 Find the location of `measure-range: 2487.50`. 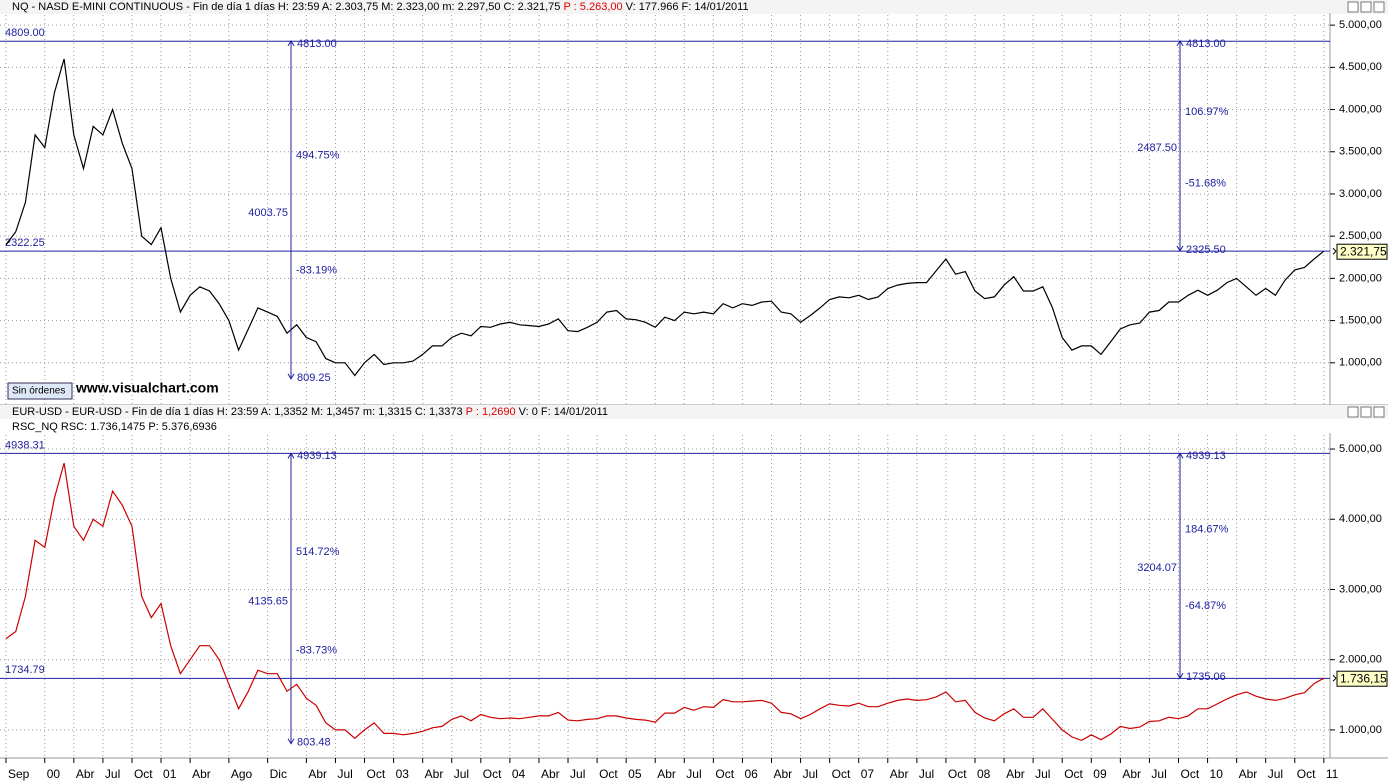

measure-range: 2487.50 is located at coordinates (1157, 148).